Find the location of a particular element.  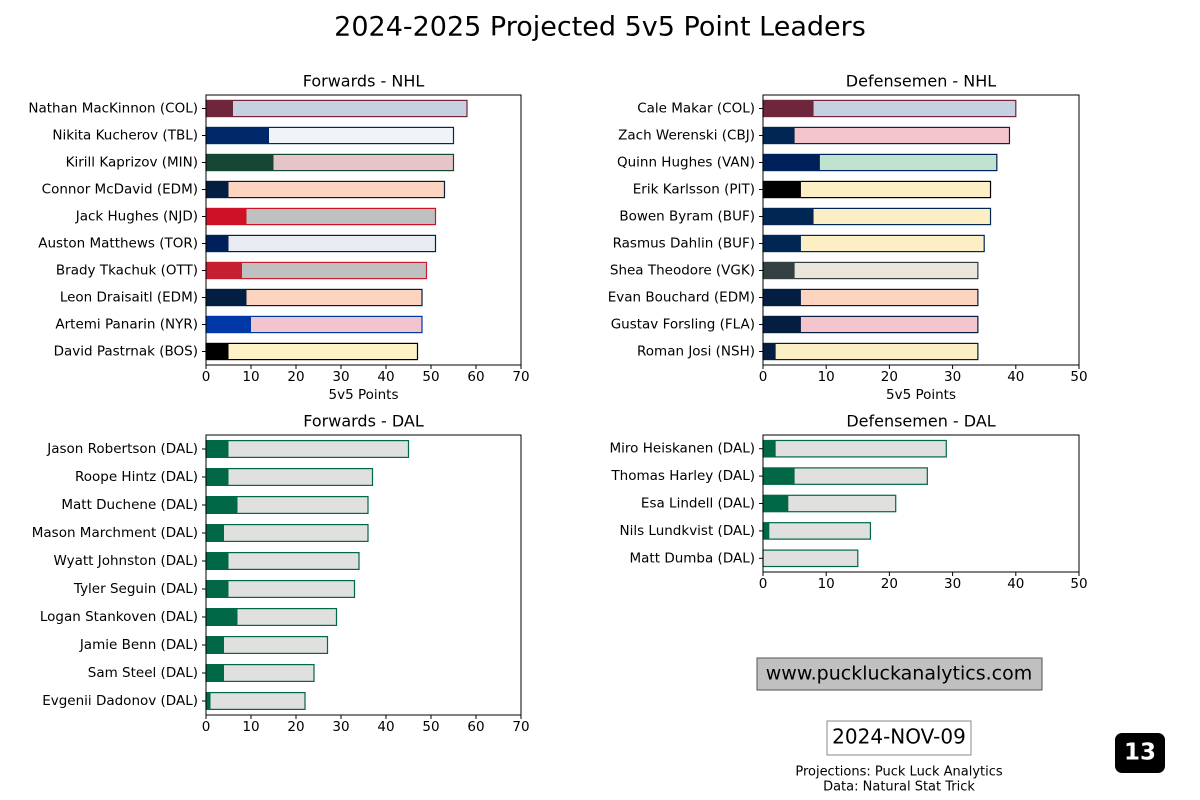

y-tick-label: Zach Werenski (CBJ) is located at coordinates (686, 136).